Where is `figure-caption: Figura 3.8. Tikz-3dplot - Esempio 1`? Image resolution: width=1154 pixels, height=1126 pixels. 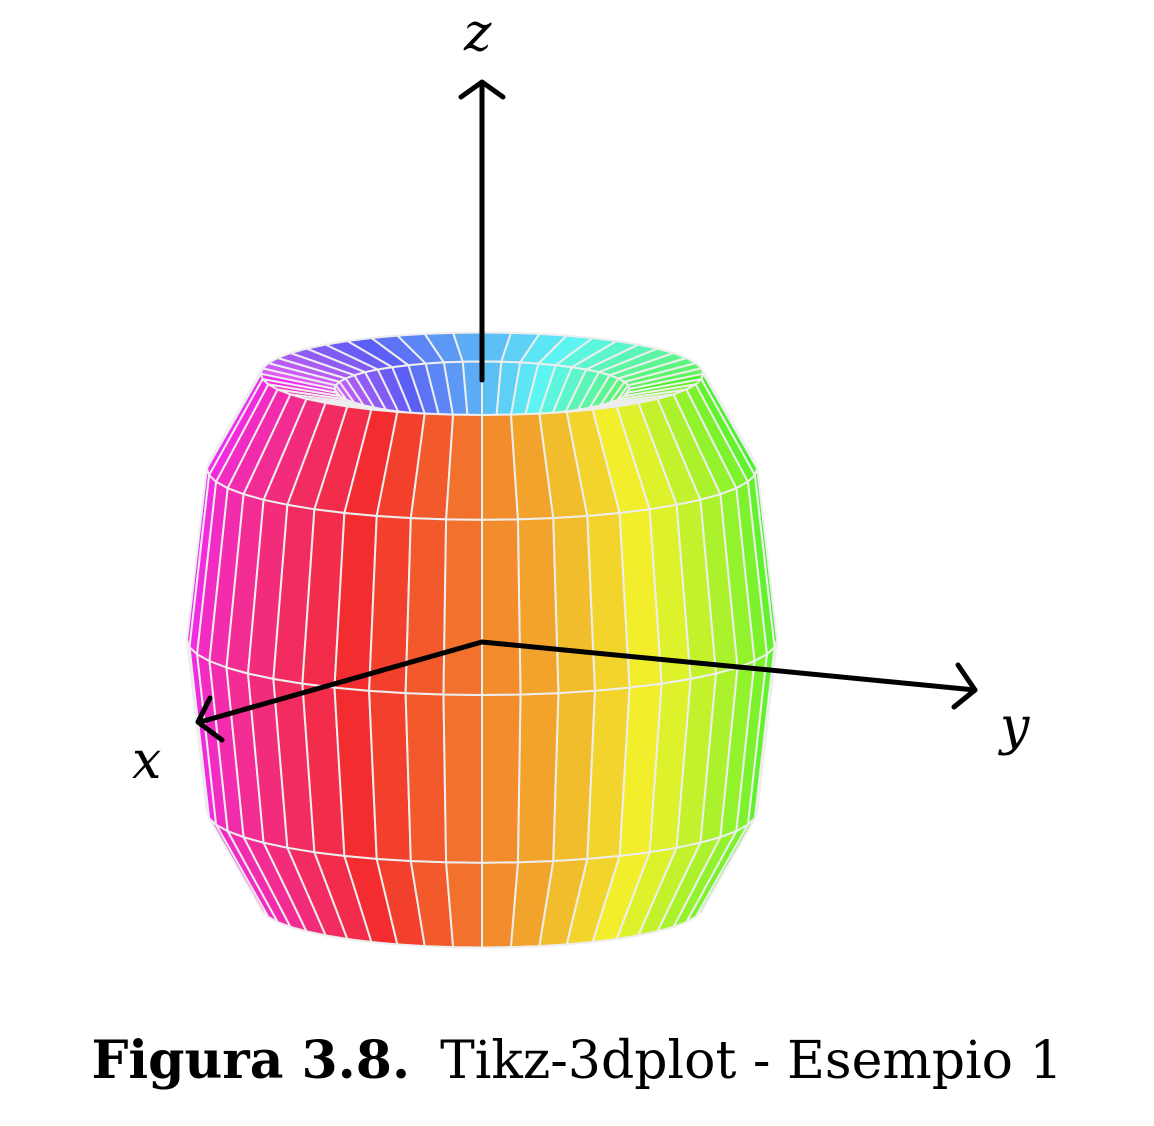 figure-caption: Figura 3.8. Tikz-3dplot - Esempio 1 is located at coordinates (577, 1060).